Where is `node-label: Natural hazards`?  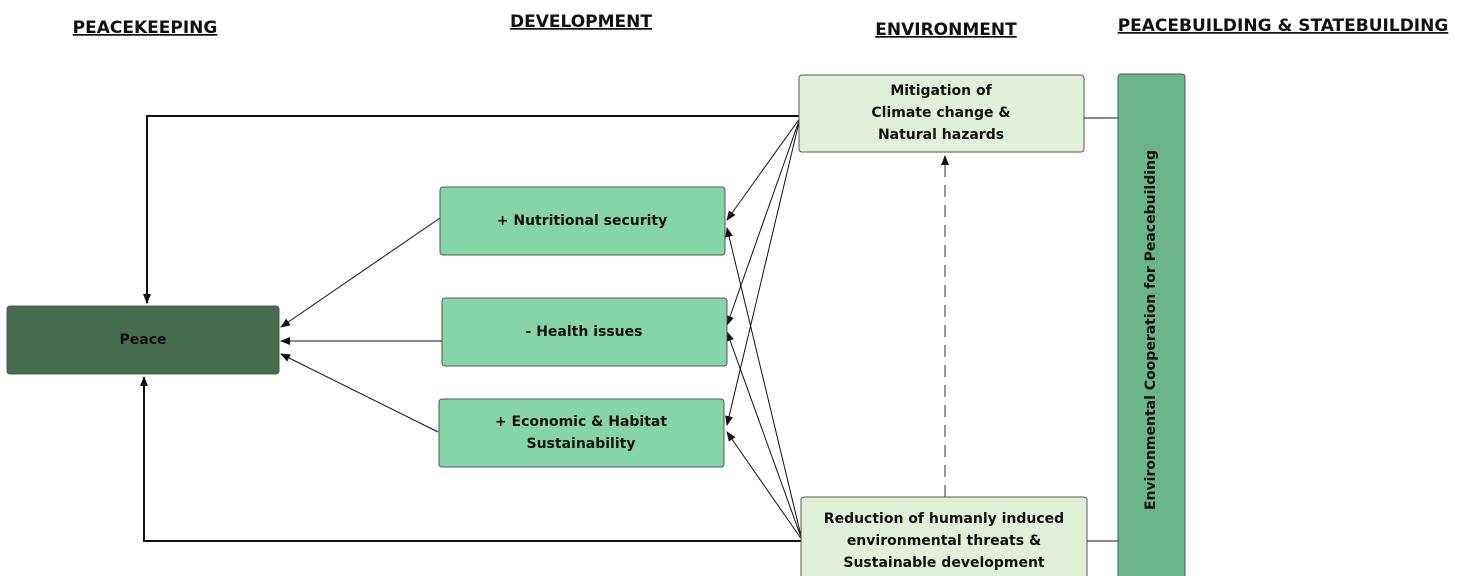 node-label: Natural hazards is located at coordinates (941, 135).